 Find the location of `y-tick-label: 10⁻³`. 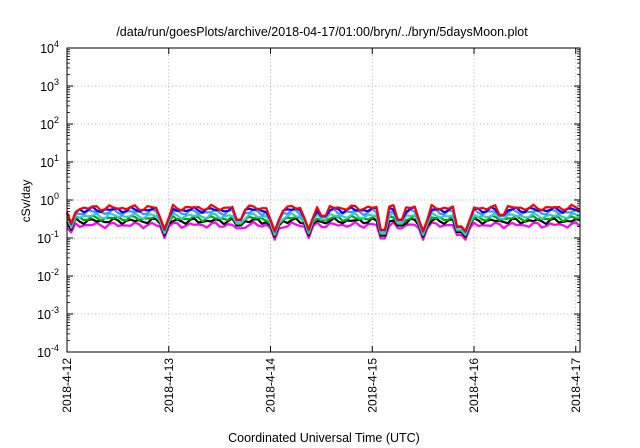

y-tick-label: 10⁻³ is located at coordinates (48, 313).